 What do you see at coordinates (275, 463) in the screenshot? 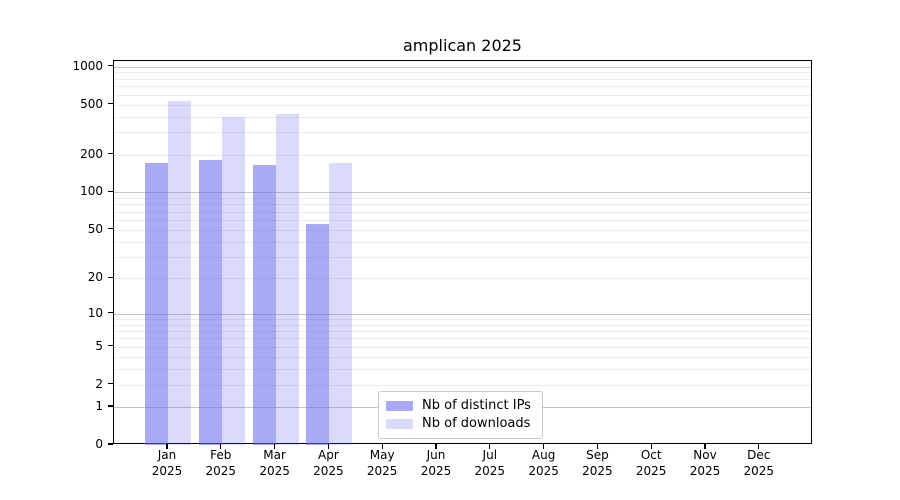
I see `x-tick-label: Mar 2025` at bounding box center [275, 463].